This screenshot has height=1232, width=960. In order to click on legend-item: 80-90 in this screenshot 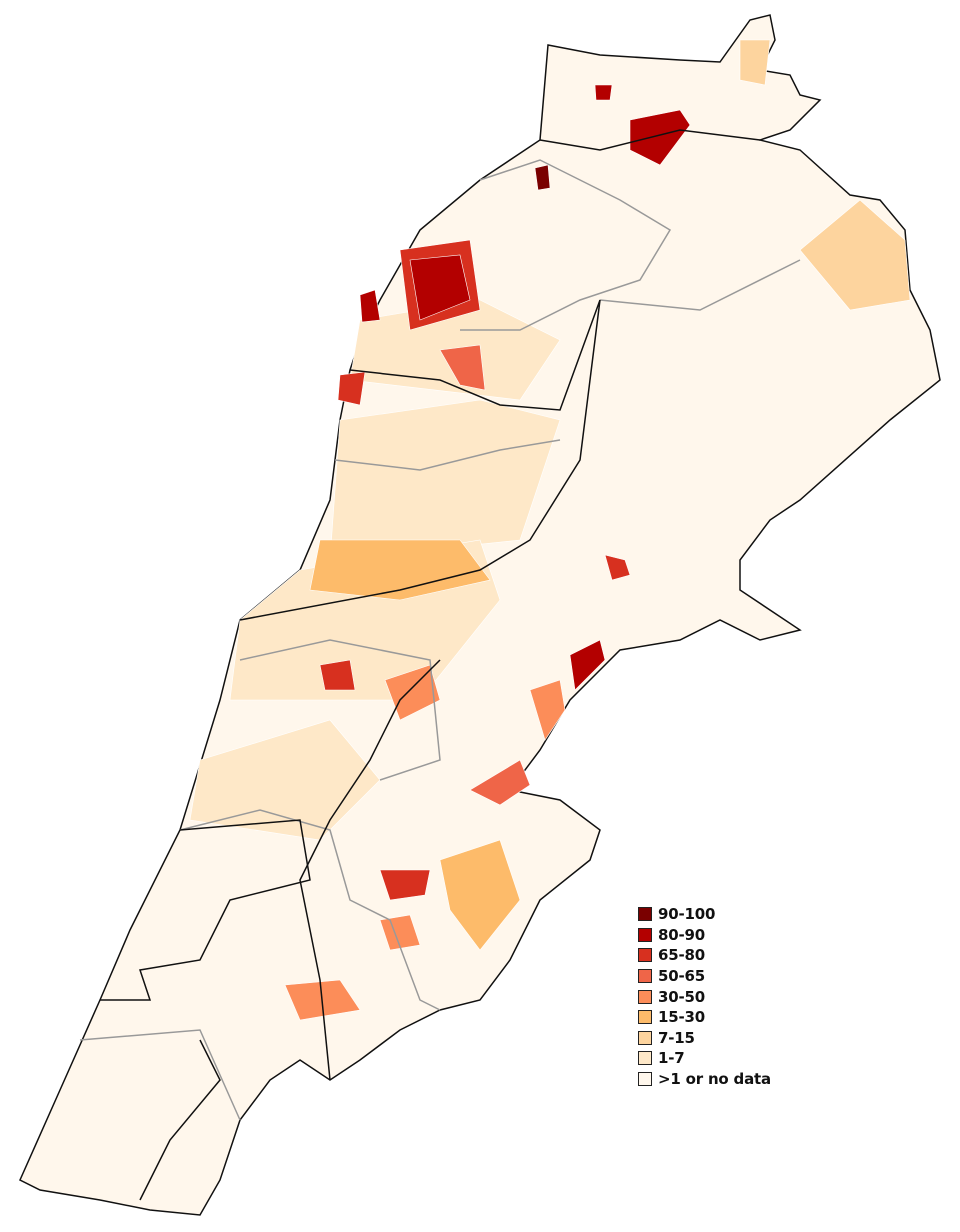, I will do `click(704, 935)`.